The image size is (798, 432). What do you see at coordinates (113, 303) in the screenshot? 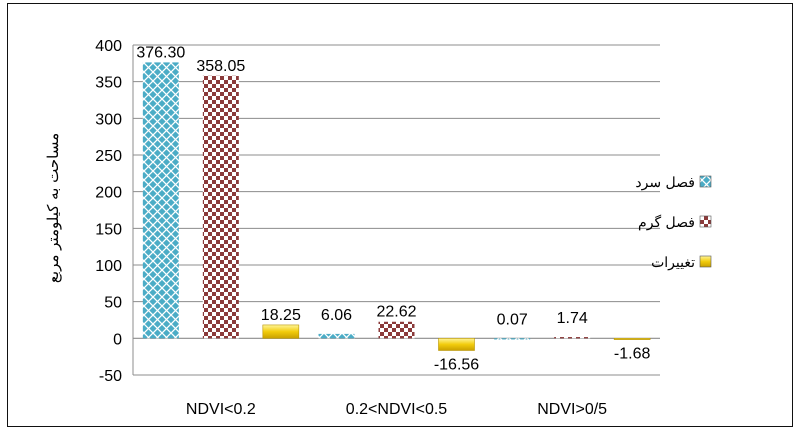
I see `y-tick-label: 50` at bounding box center [113, 303].